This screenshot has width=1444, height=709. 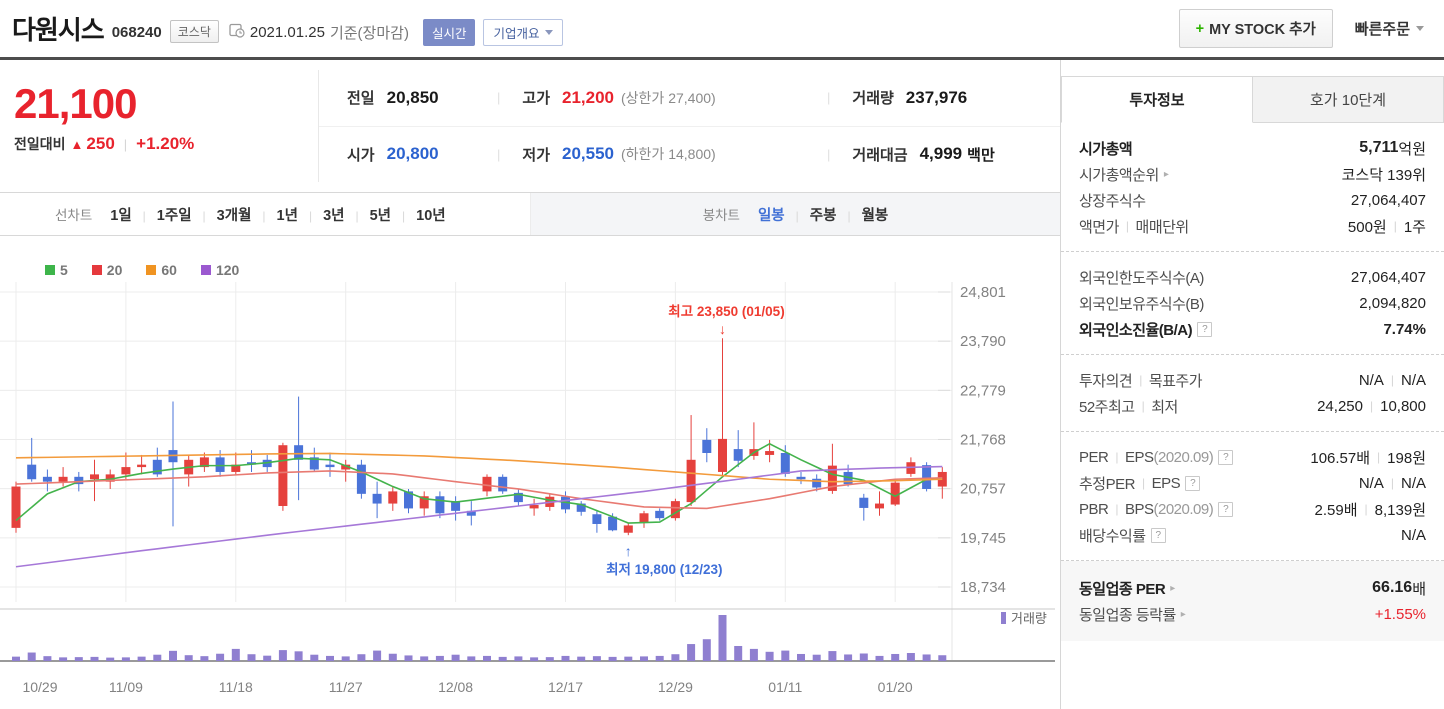 What do you see at coordinates (536, 99) in the screenshot?
I see `high-label: 고가` at bounding box center [536, 99].